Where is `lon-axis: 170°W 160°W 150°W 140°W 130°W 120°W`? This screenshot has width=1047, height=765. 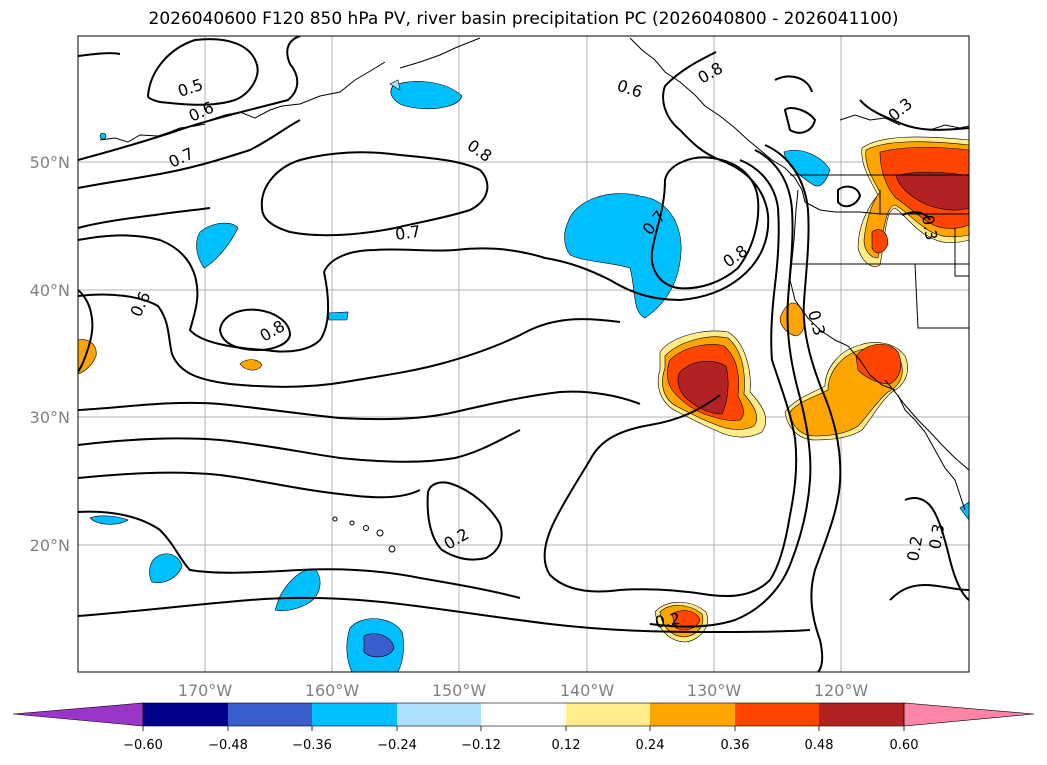
lon-axis: 170°W 160°W 150°W 140°W 130°W 120°W is located at coordinates (523, 690).